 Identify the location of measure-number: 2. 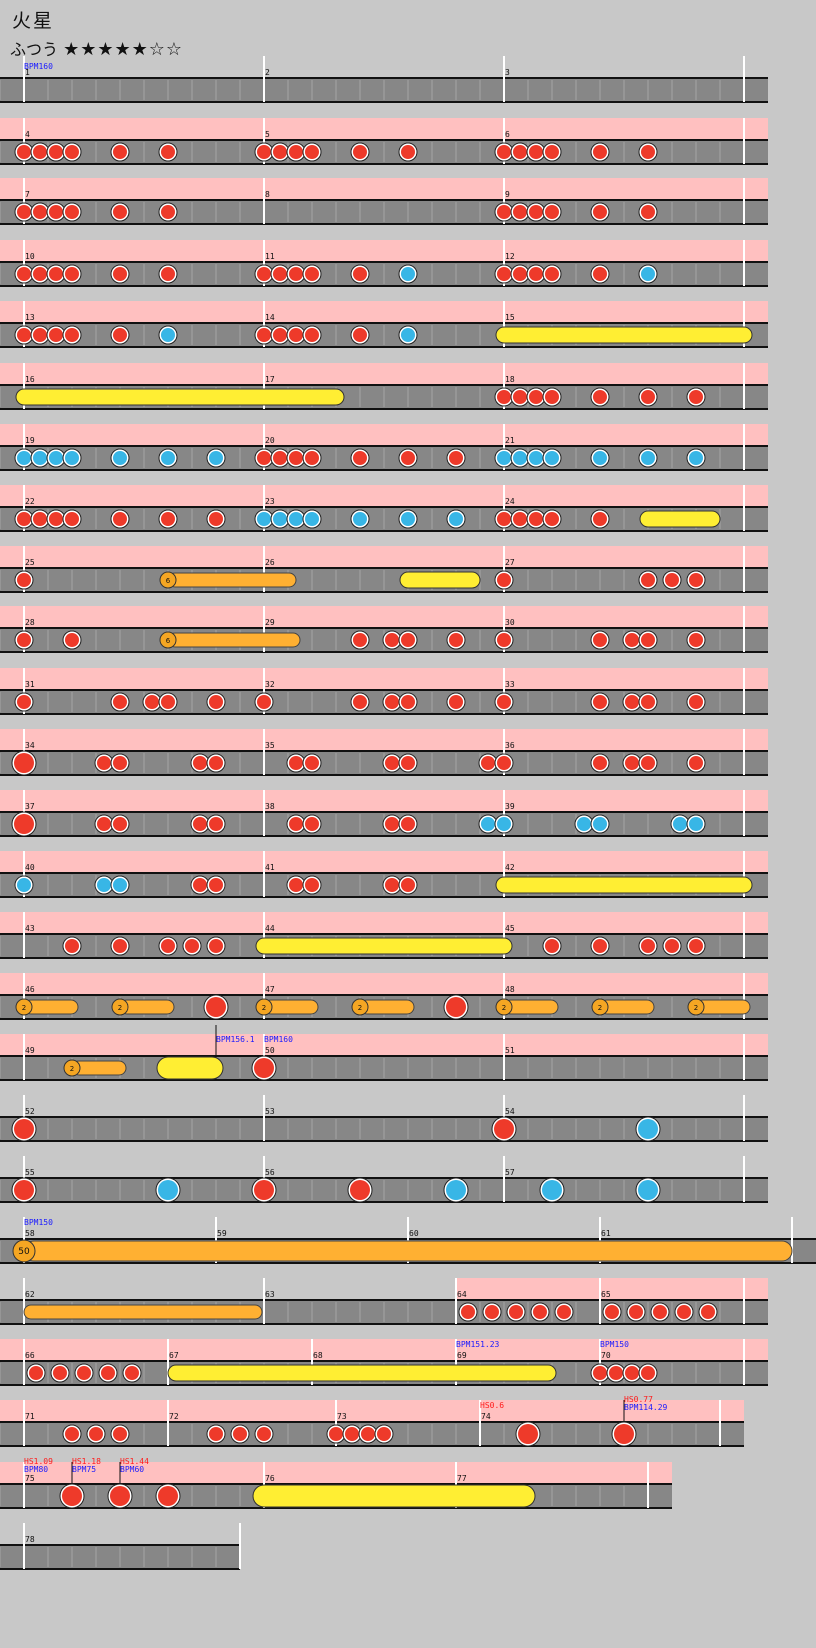
(267, 72).